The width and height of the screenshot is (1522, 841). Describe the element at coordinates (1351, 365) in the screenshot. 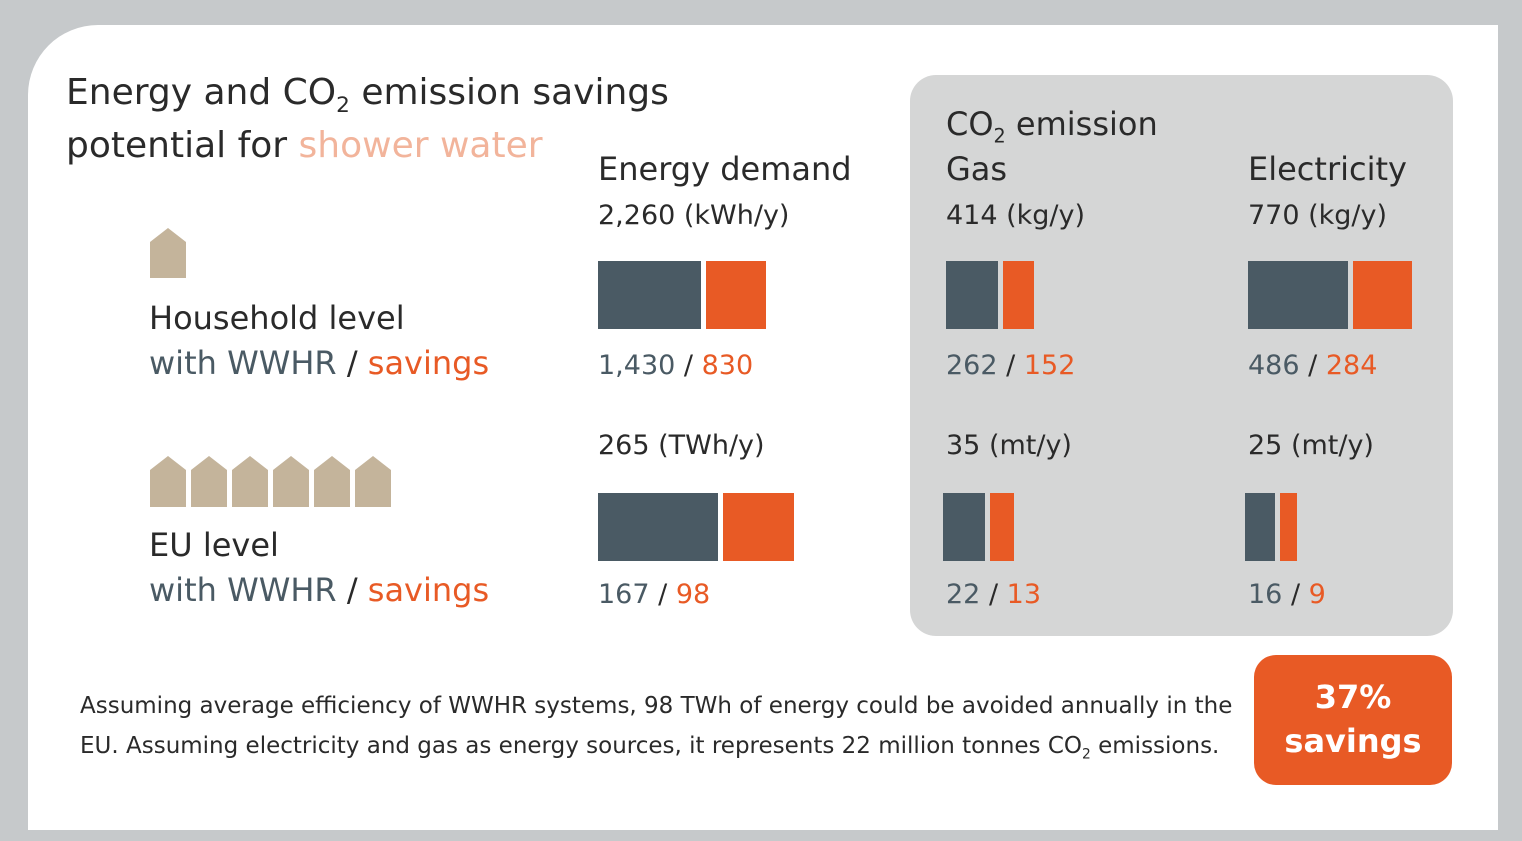

I see `value-part: 284` at that location.